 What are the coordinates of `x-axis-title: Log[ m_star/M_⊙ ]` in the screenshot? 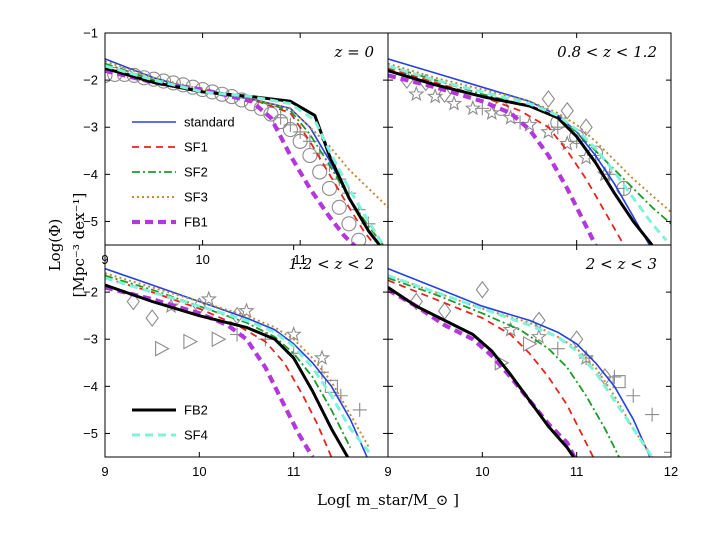 It's located at (388, 500).